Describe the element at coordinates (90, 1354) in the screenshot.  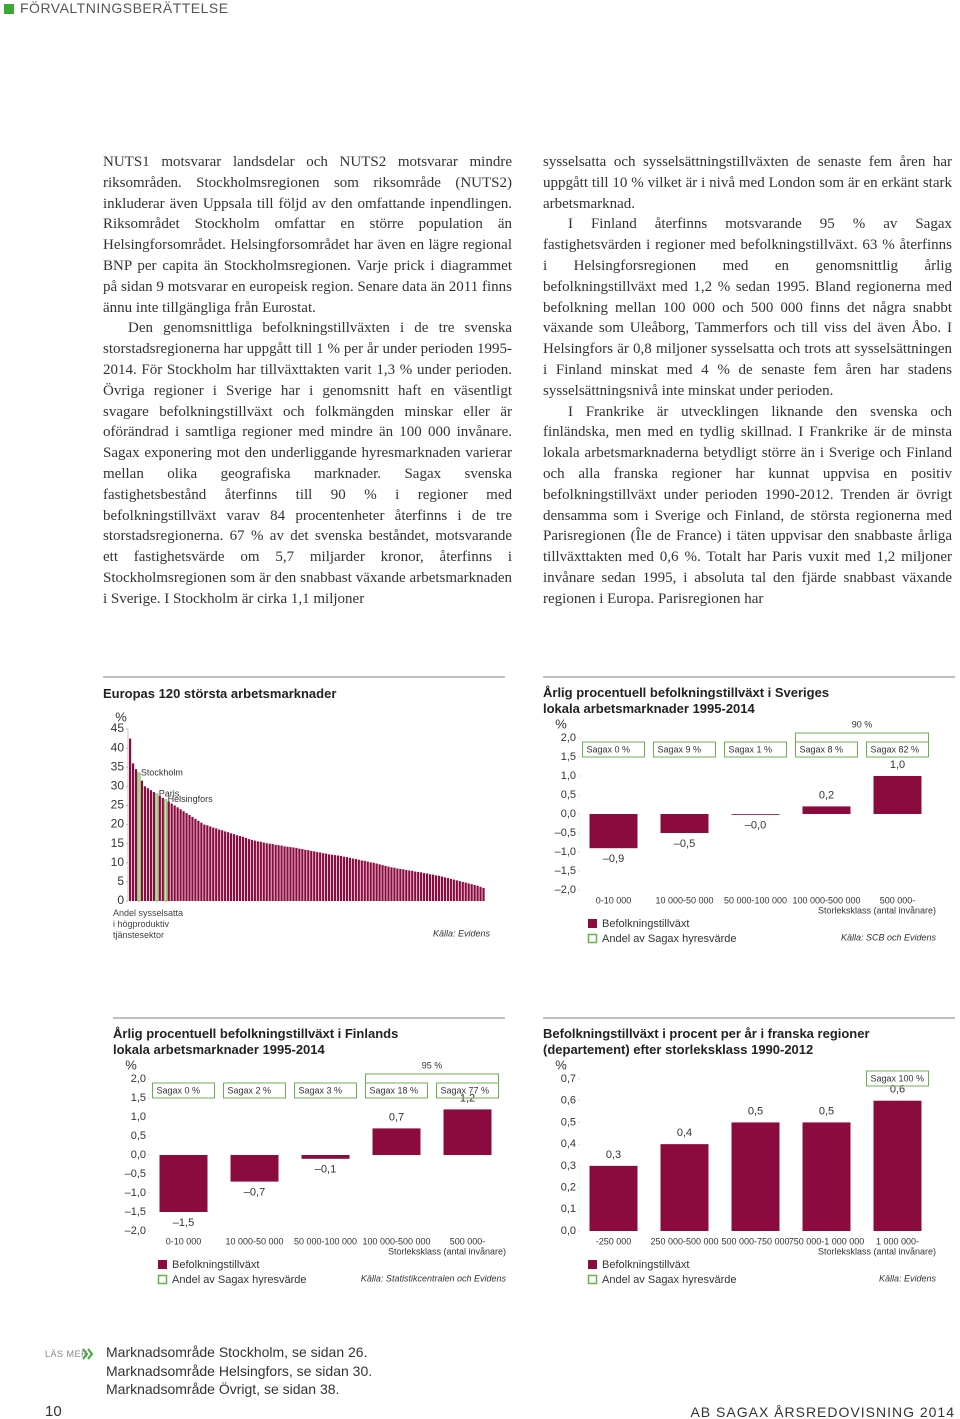
I see `chevron` at that location.